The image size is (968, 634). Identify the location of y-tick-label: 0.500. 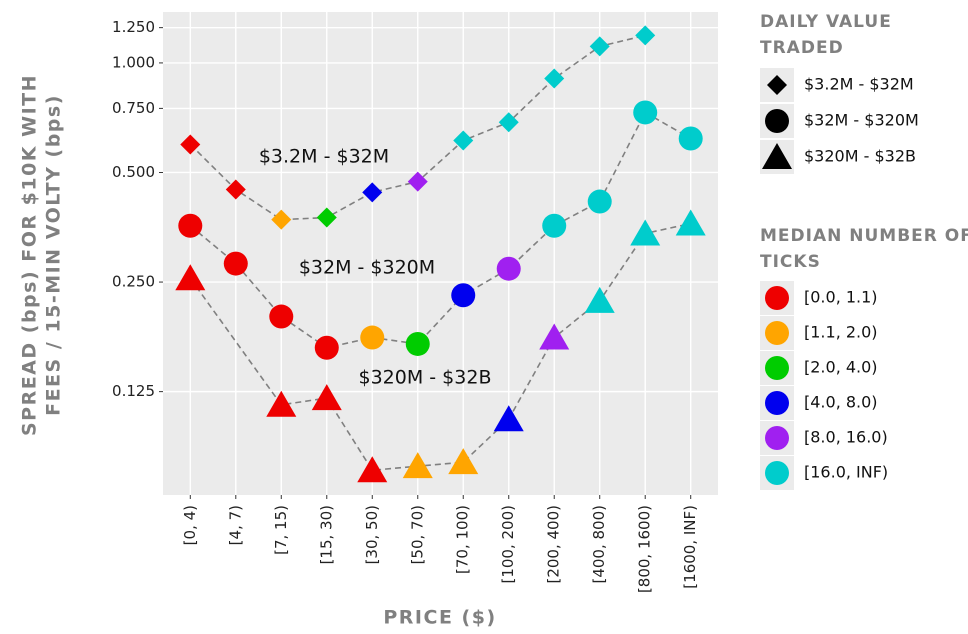
(133, 172).